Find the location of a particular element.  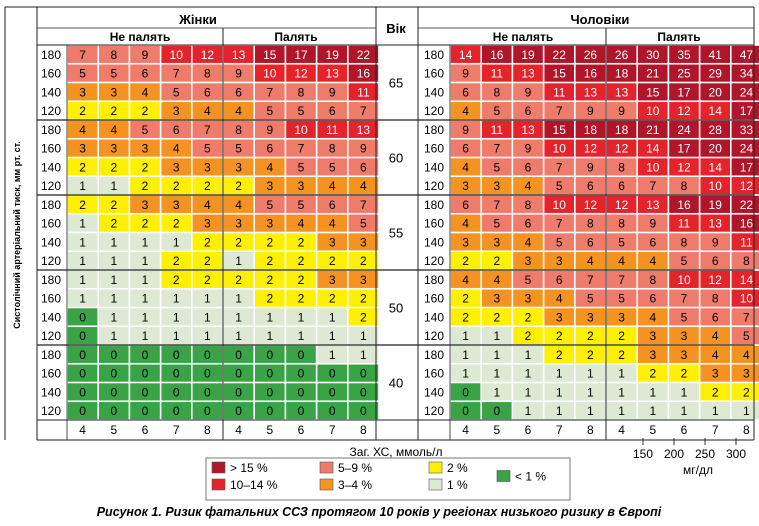

legend-frame is located at coordinates (388, 479).